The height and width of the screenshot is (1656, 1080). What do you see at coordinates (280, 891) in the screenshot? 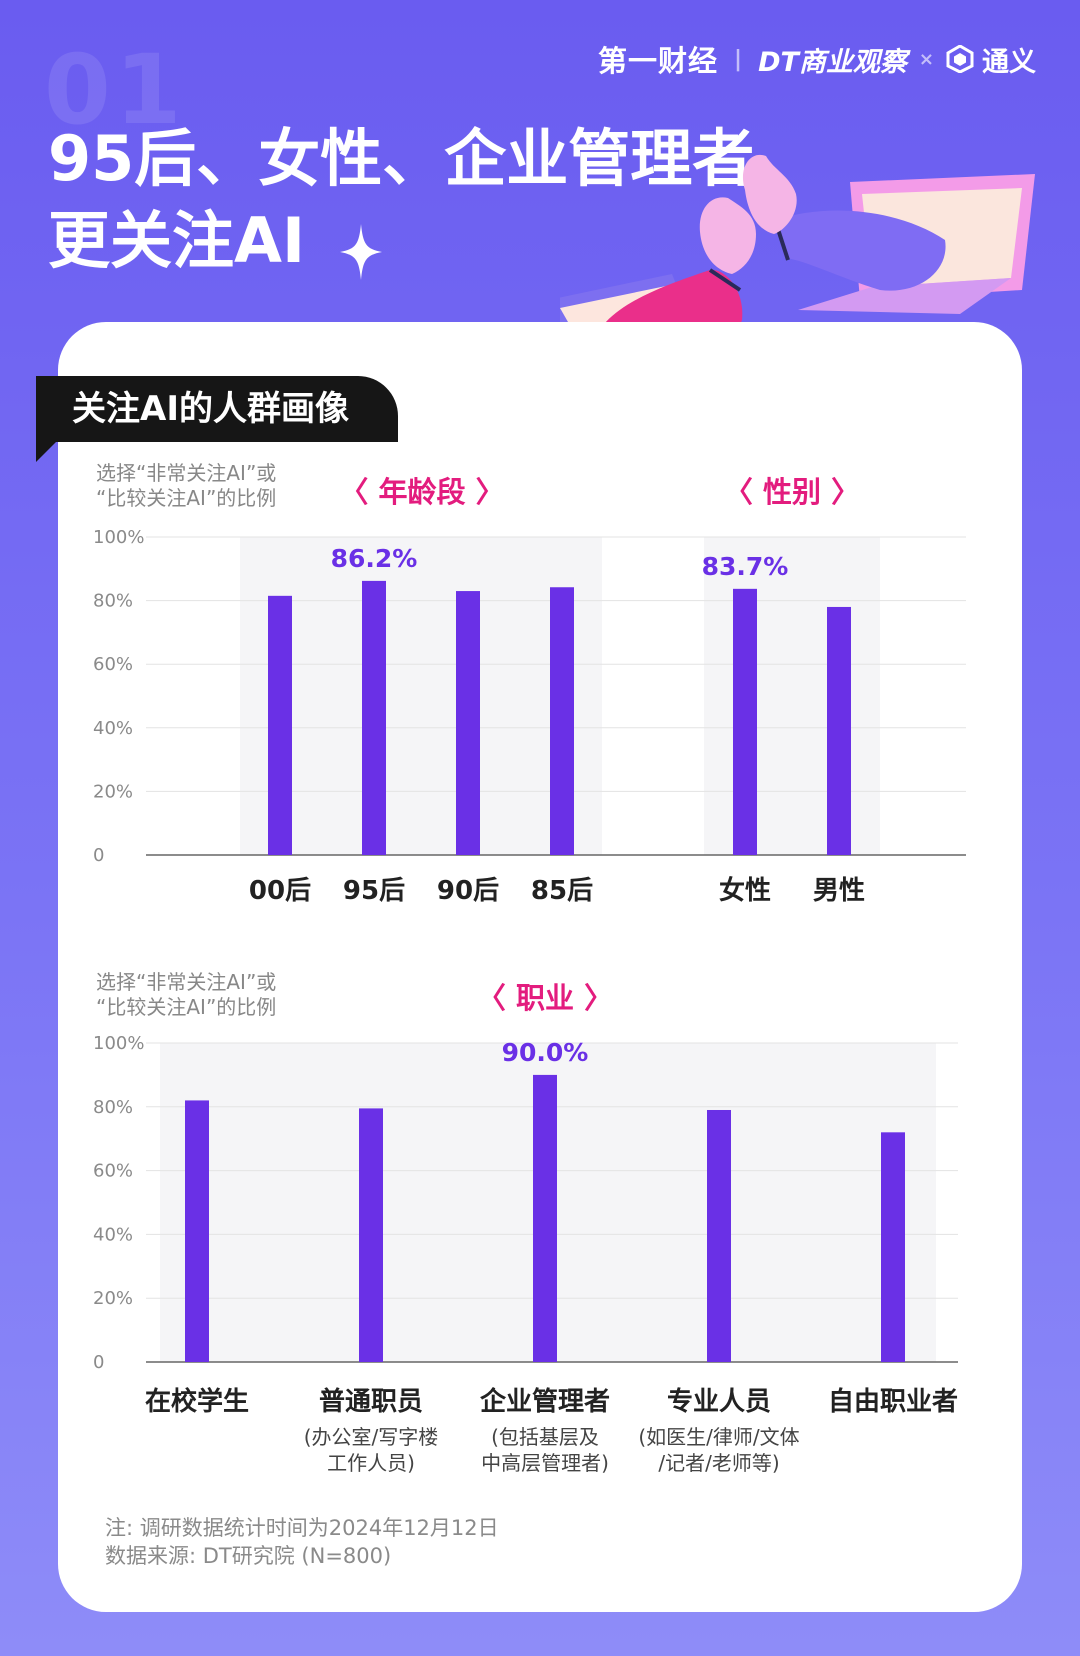
I see `age-chart-x-tick-label: 00后` at bounding box center [280, 891].